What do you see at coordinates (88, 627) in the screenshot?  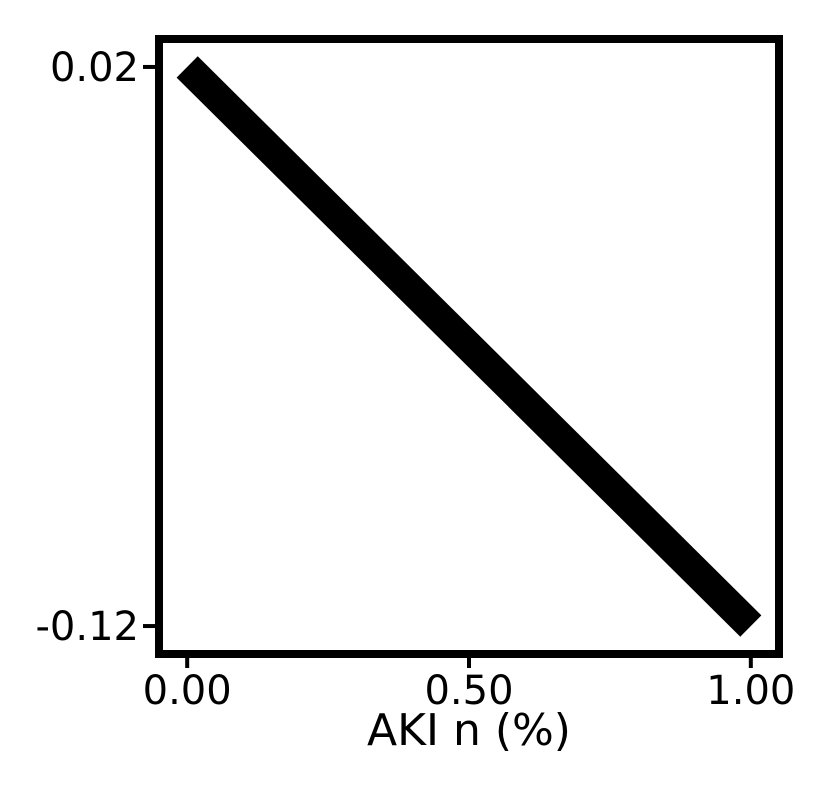 I see `y-tick-label-1: -0.12` at bounding box center [88, 627].